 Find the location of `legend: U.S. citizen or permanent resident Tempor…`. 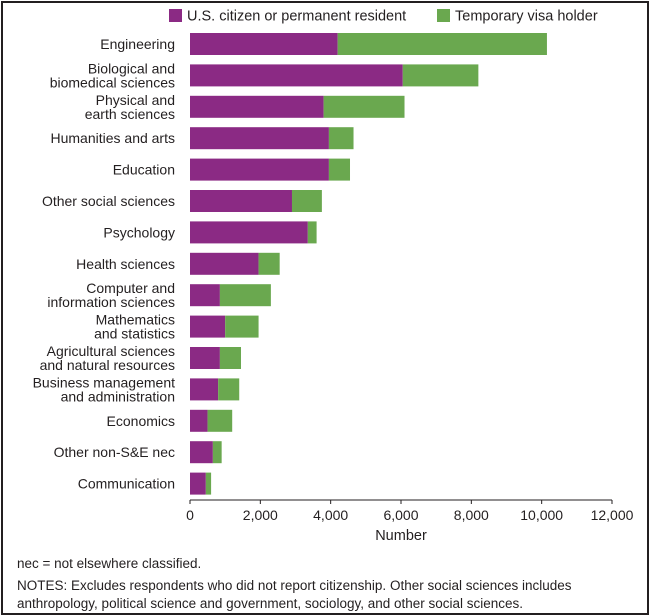

legend: U.S. citizen or permanent resident Tempor… is located at coordinates (383, 17).